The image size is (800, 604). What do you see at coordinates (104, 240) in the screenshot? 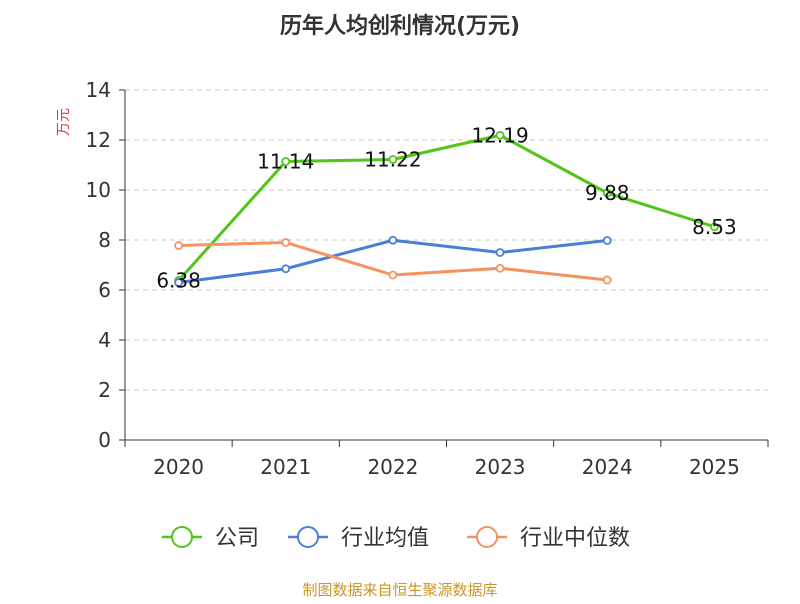
I see `y-tick-label: 8` at bounding box center [104, 240].